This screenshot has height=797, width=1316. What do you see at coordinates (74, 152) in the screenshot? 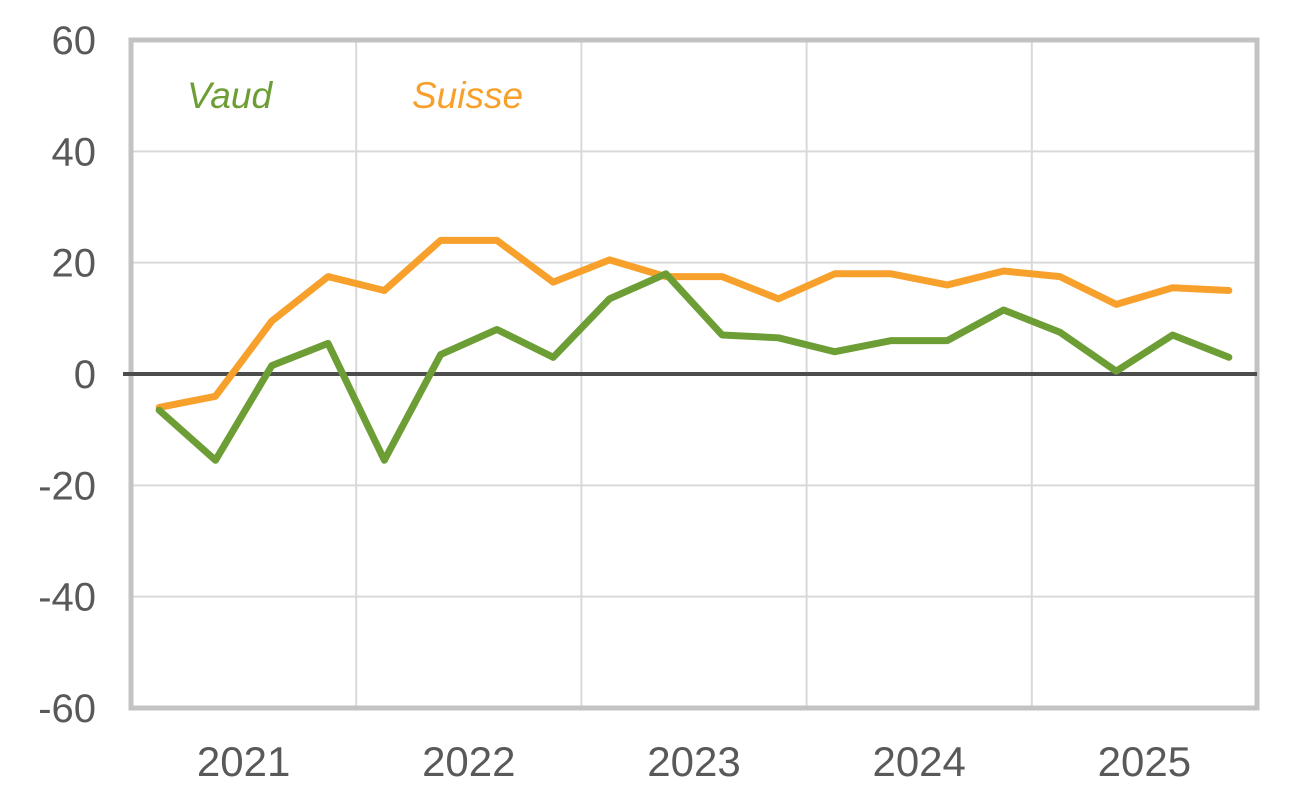
I see `y-tick-label: 40` at bounding box center [74, 152].